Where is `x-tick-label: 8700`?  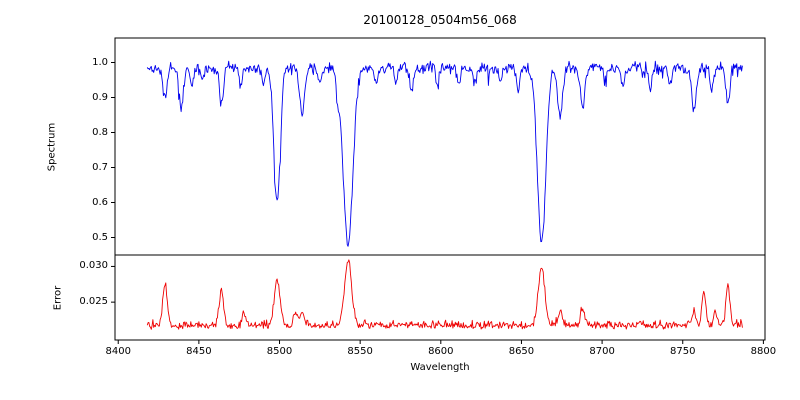
x-tick-label: 8700 is located at coordinates (602, 351).